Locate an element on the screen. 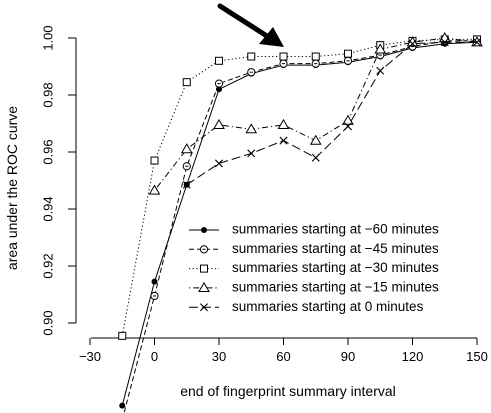 This screenshot has width=491, height=413. y-axis-ticks: 0.90 0.92 0.94 0.96 0.98 1.00 is located at coordinates (58, 180).